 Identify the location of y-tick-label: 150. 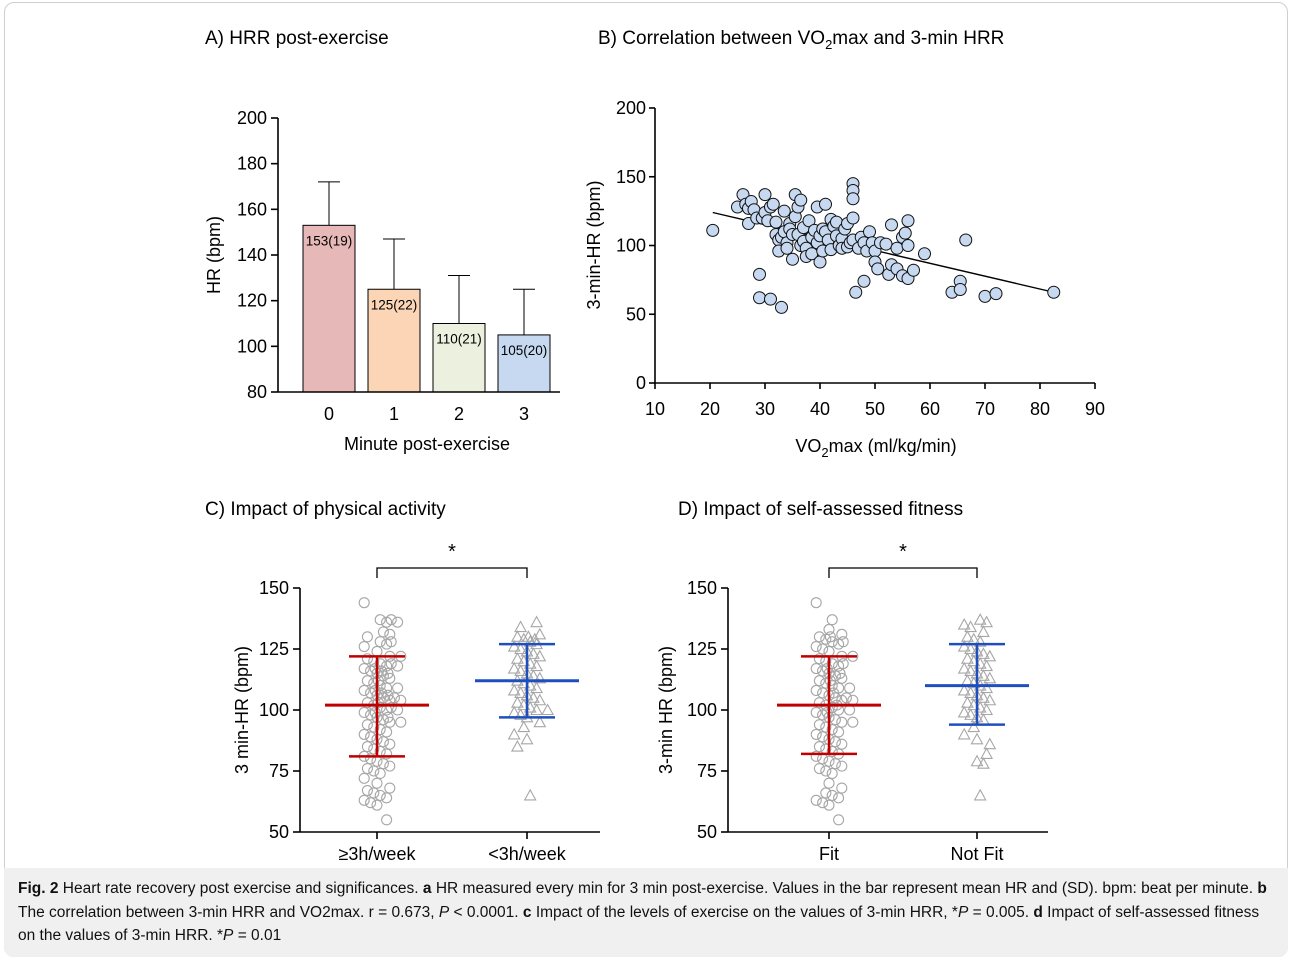
(702, 588).